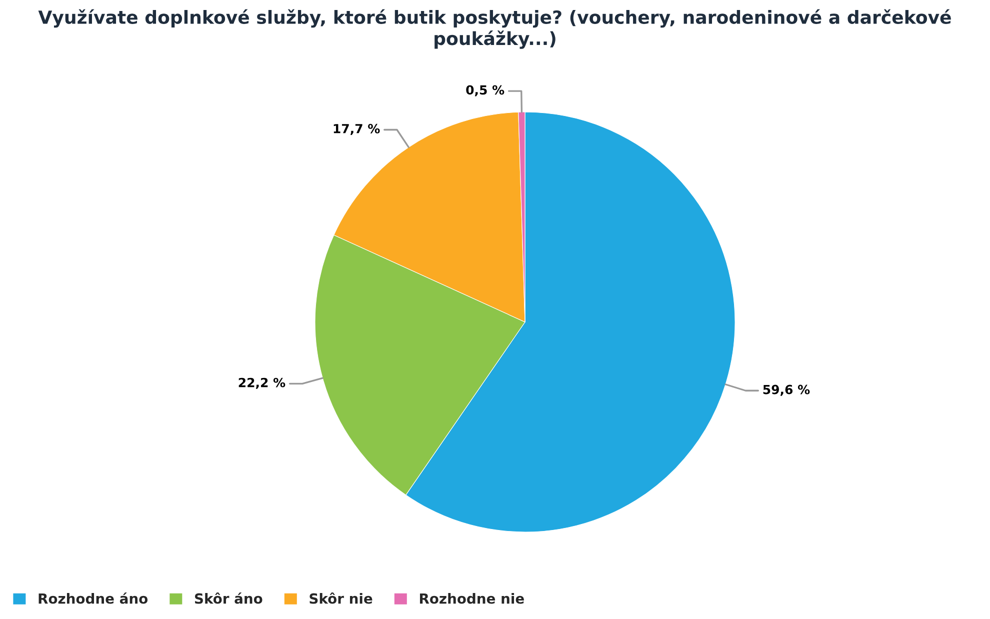 The image size is (990, 619). Describe the element at coordinates (472, 598) in the screenshot. I see `legend-label: Rozhodne nie` at that location.